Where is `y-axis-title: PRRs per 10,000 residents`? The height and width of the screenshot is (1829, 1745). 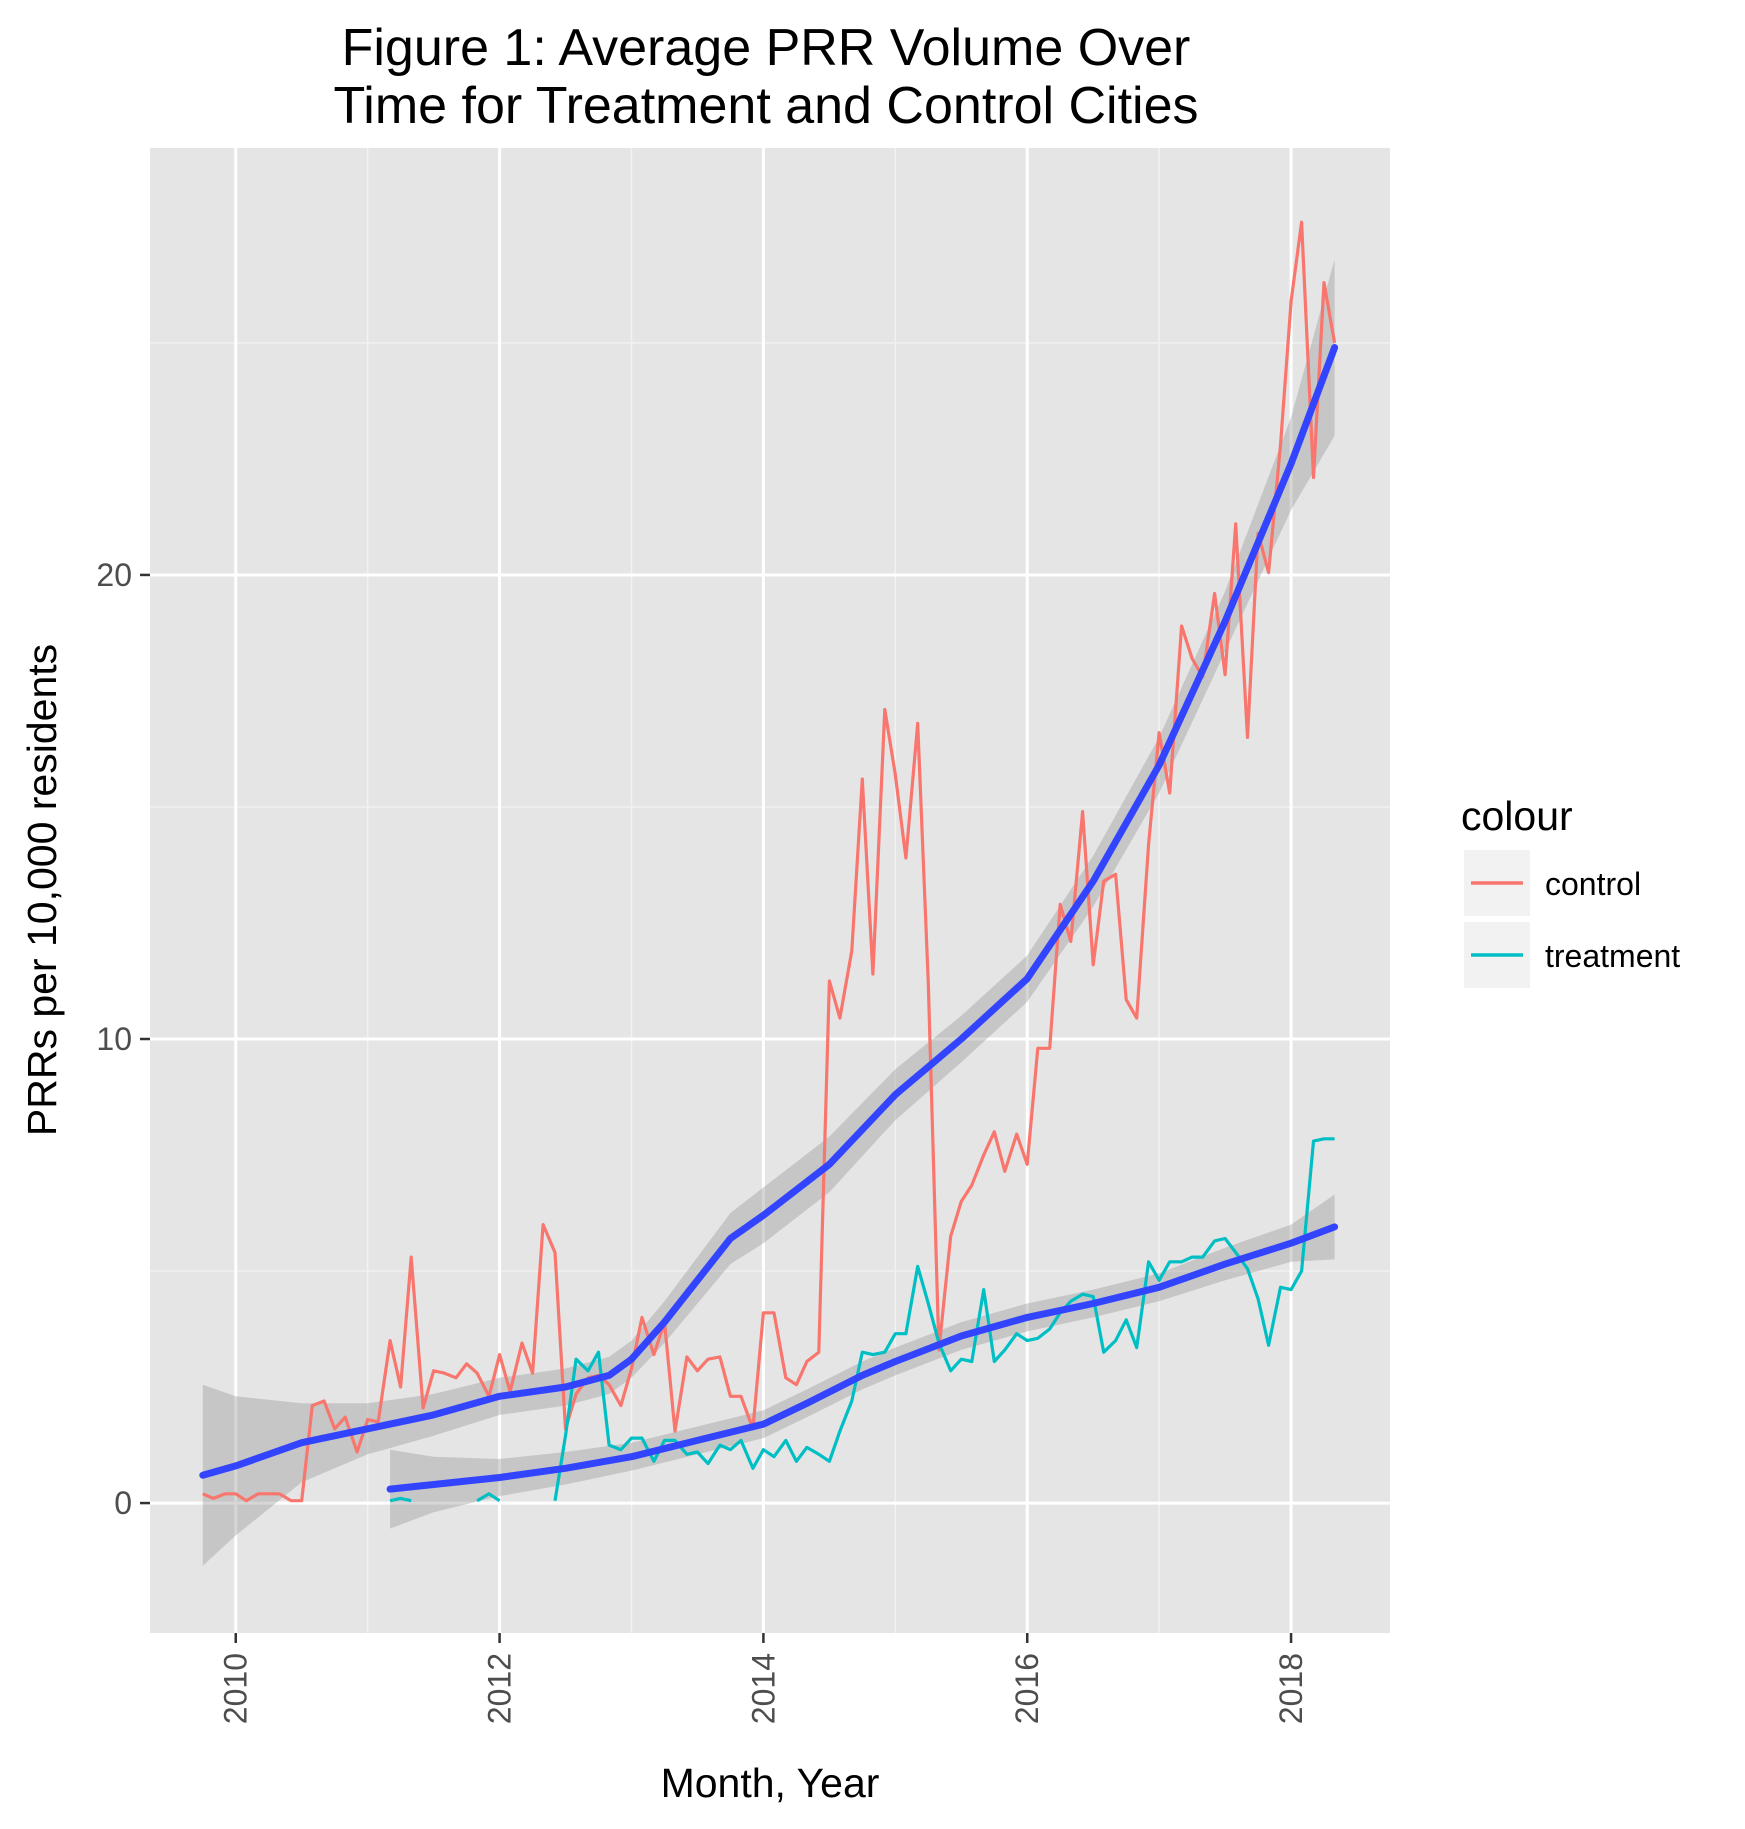
y-axis-title: PRRs per 10,000 residents is located at coordinates (42, 890).